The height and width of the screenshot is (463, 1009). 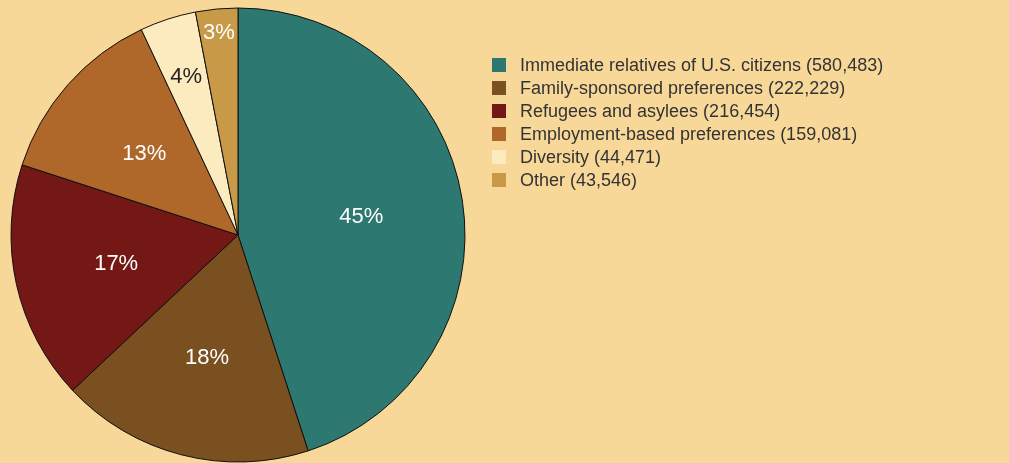 What do you see at coordinates (702, 65) in the screenshot?
I see `legend-label: Immediate relatives of U.S. citizens (580,483)` at bounding box center [702, 65].